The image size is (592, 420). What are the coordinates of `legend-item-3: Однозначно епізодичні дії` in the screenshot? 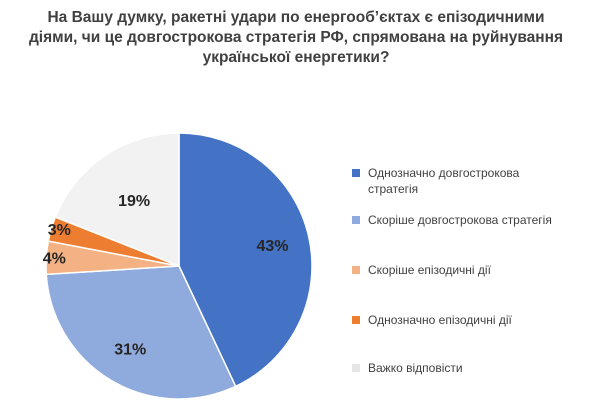 It's located at (455, 320).